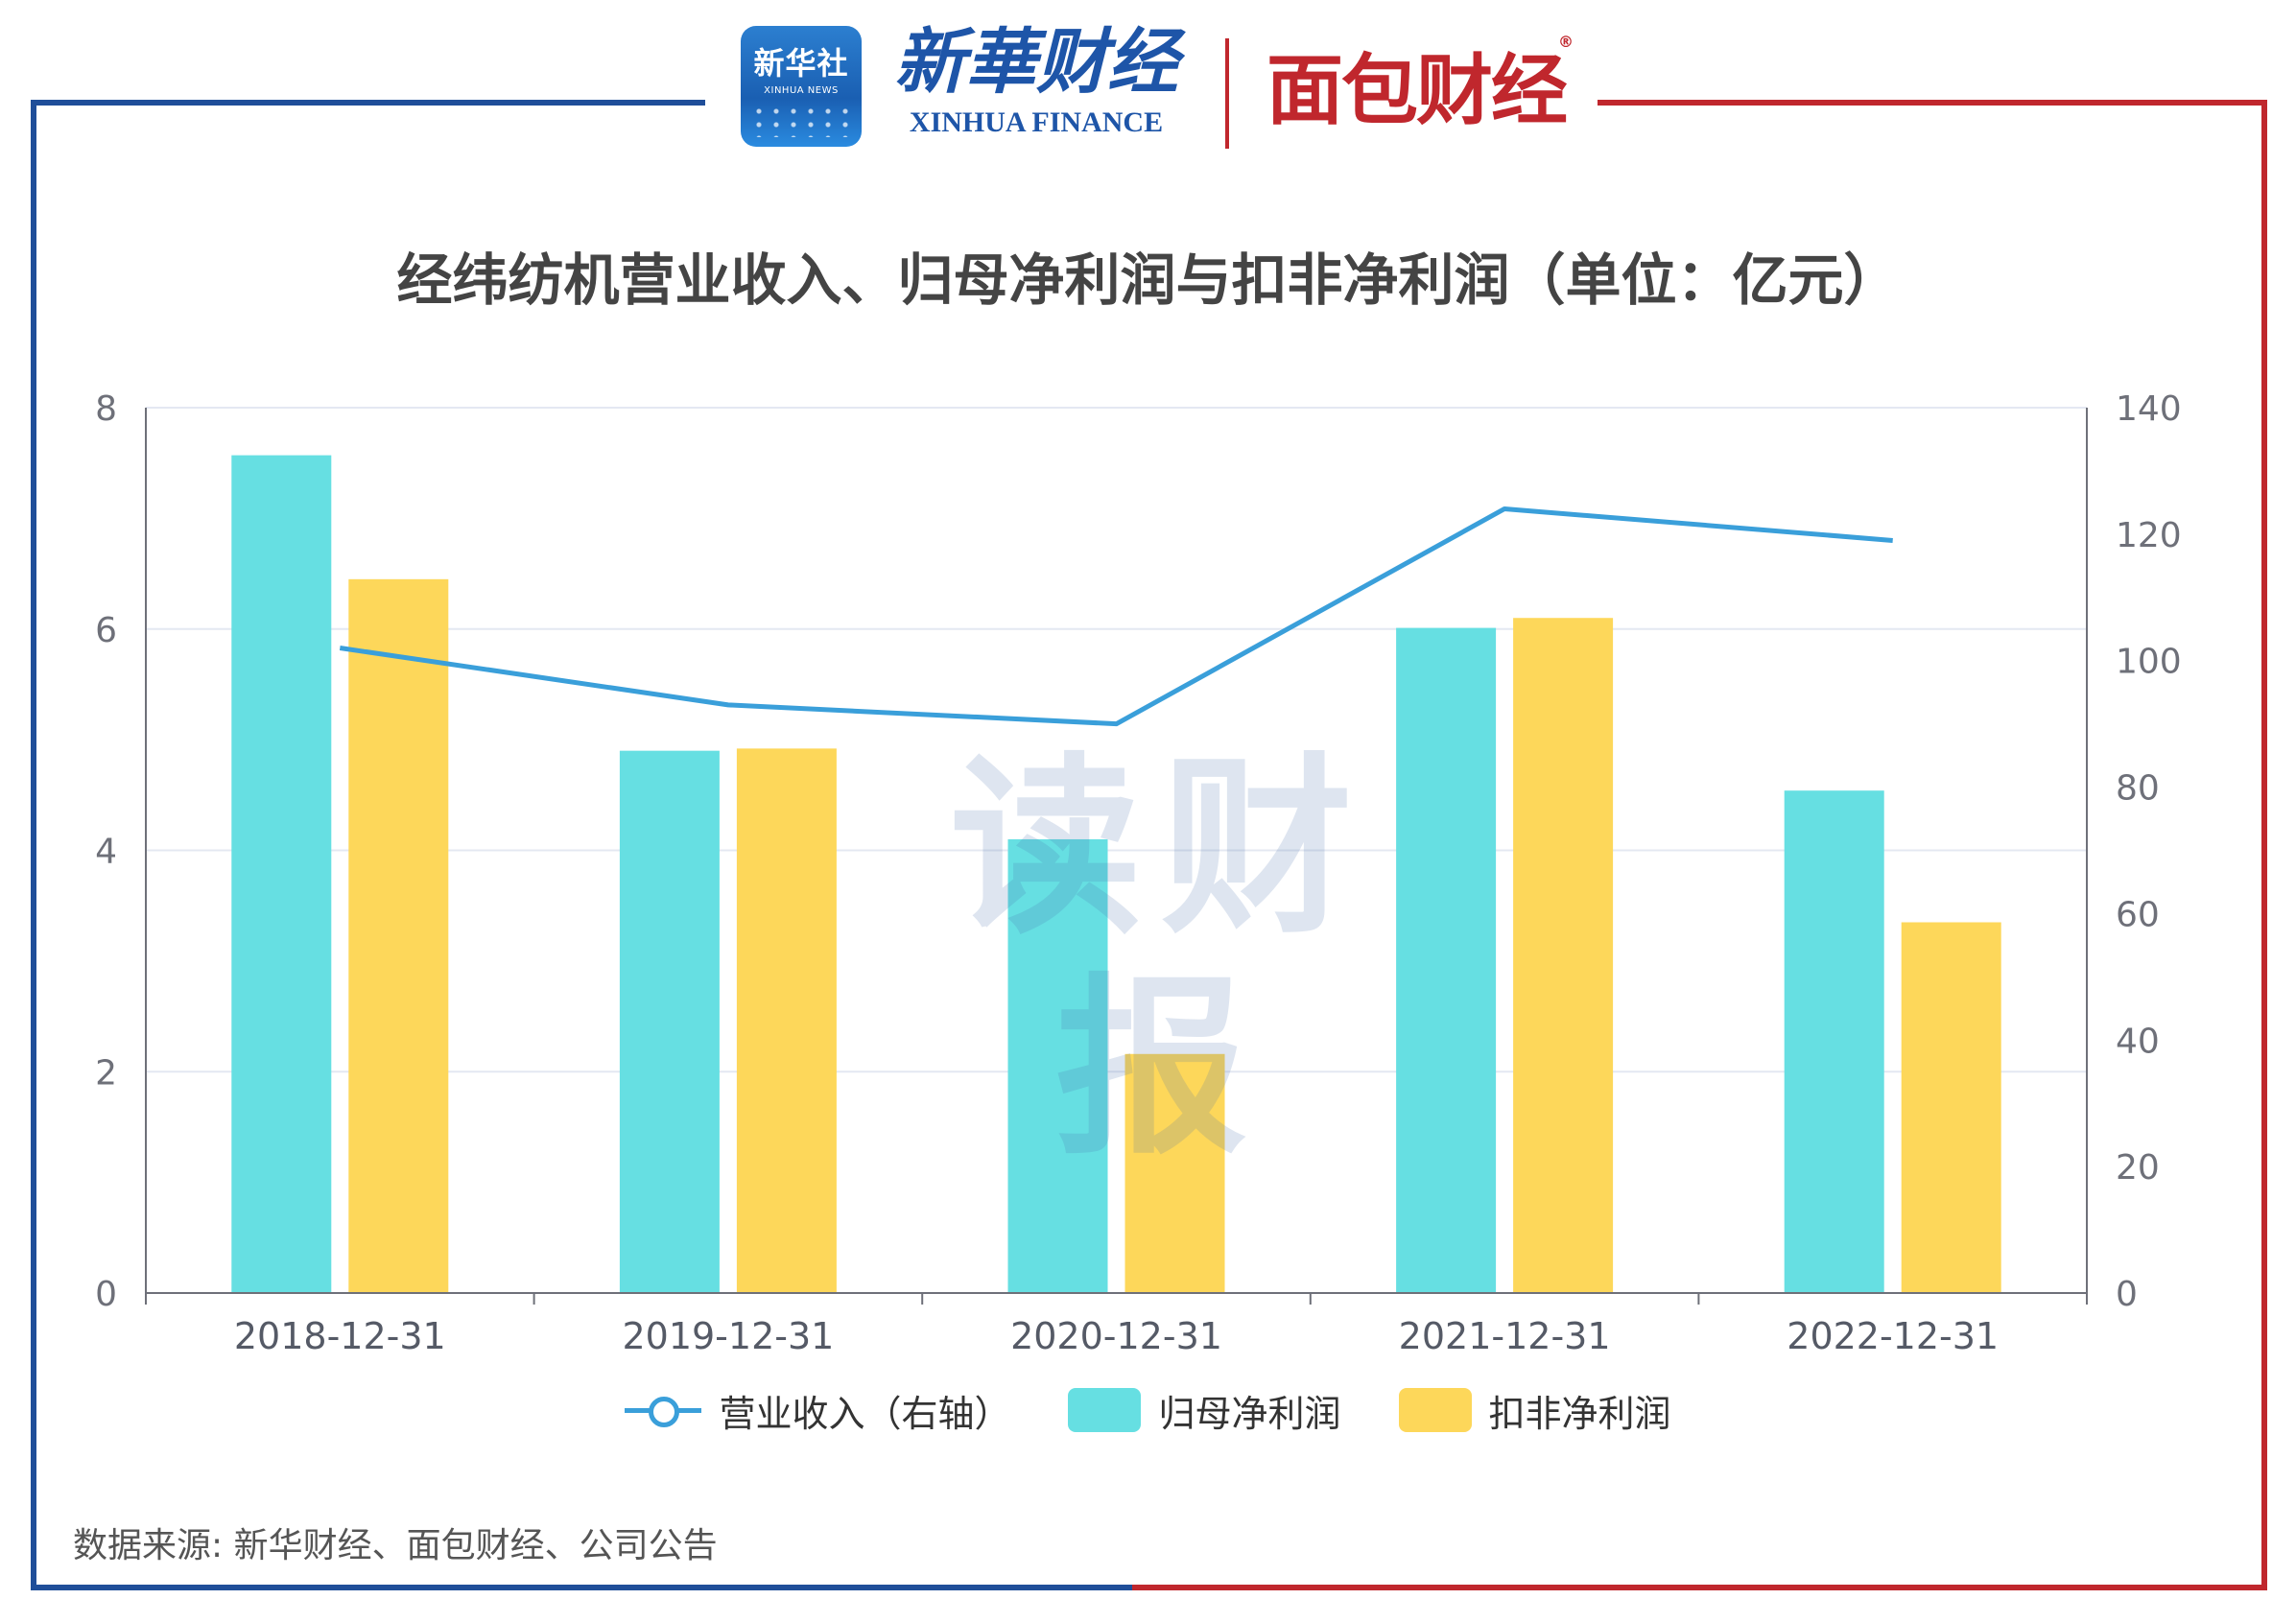 The height and width of the screenshot is (1623, 2296). What do you see at coordinates (1417, 90) in the screenshot?
I see `mianbao-caijing-text: 面包财经` at bounding box center [1417, 90].